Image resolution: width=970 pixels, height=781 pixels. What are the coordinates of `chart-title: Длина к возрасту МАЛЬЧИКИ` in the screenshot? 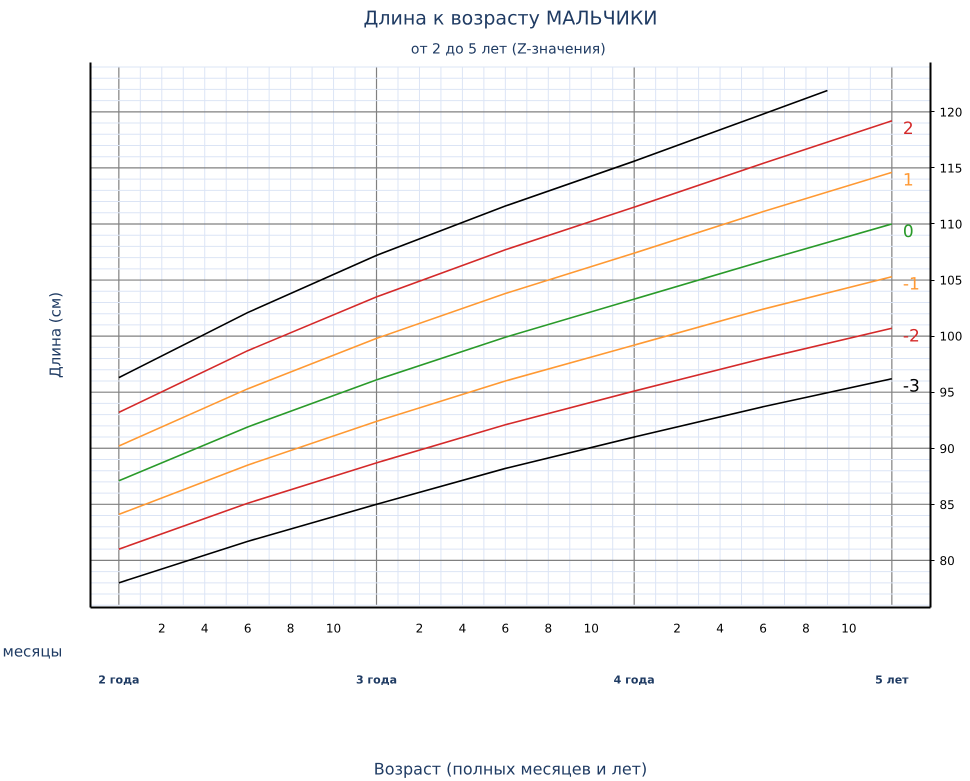 It's located at (510, 19).